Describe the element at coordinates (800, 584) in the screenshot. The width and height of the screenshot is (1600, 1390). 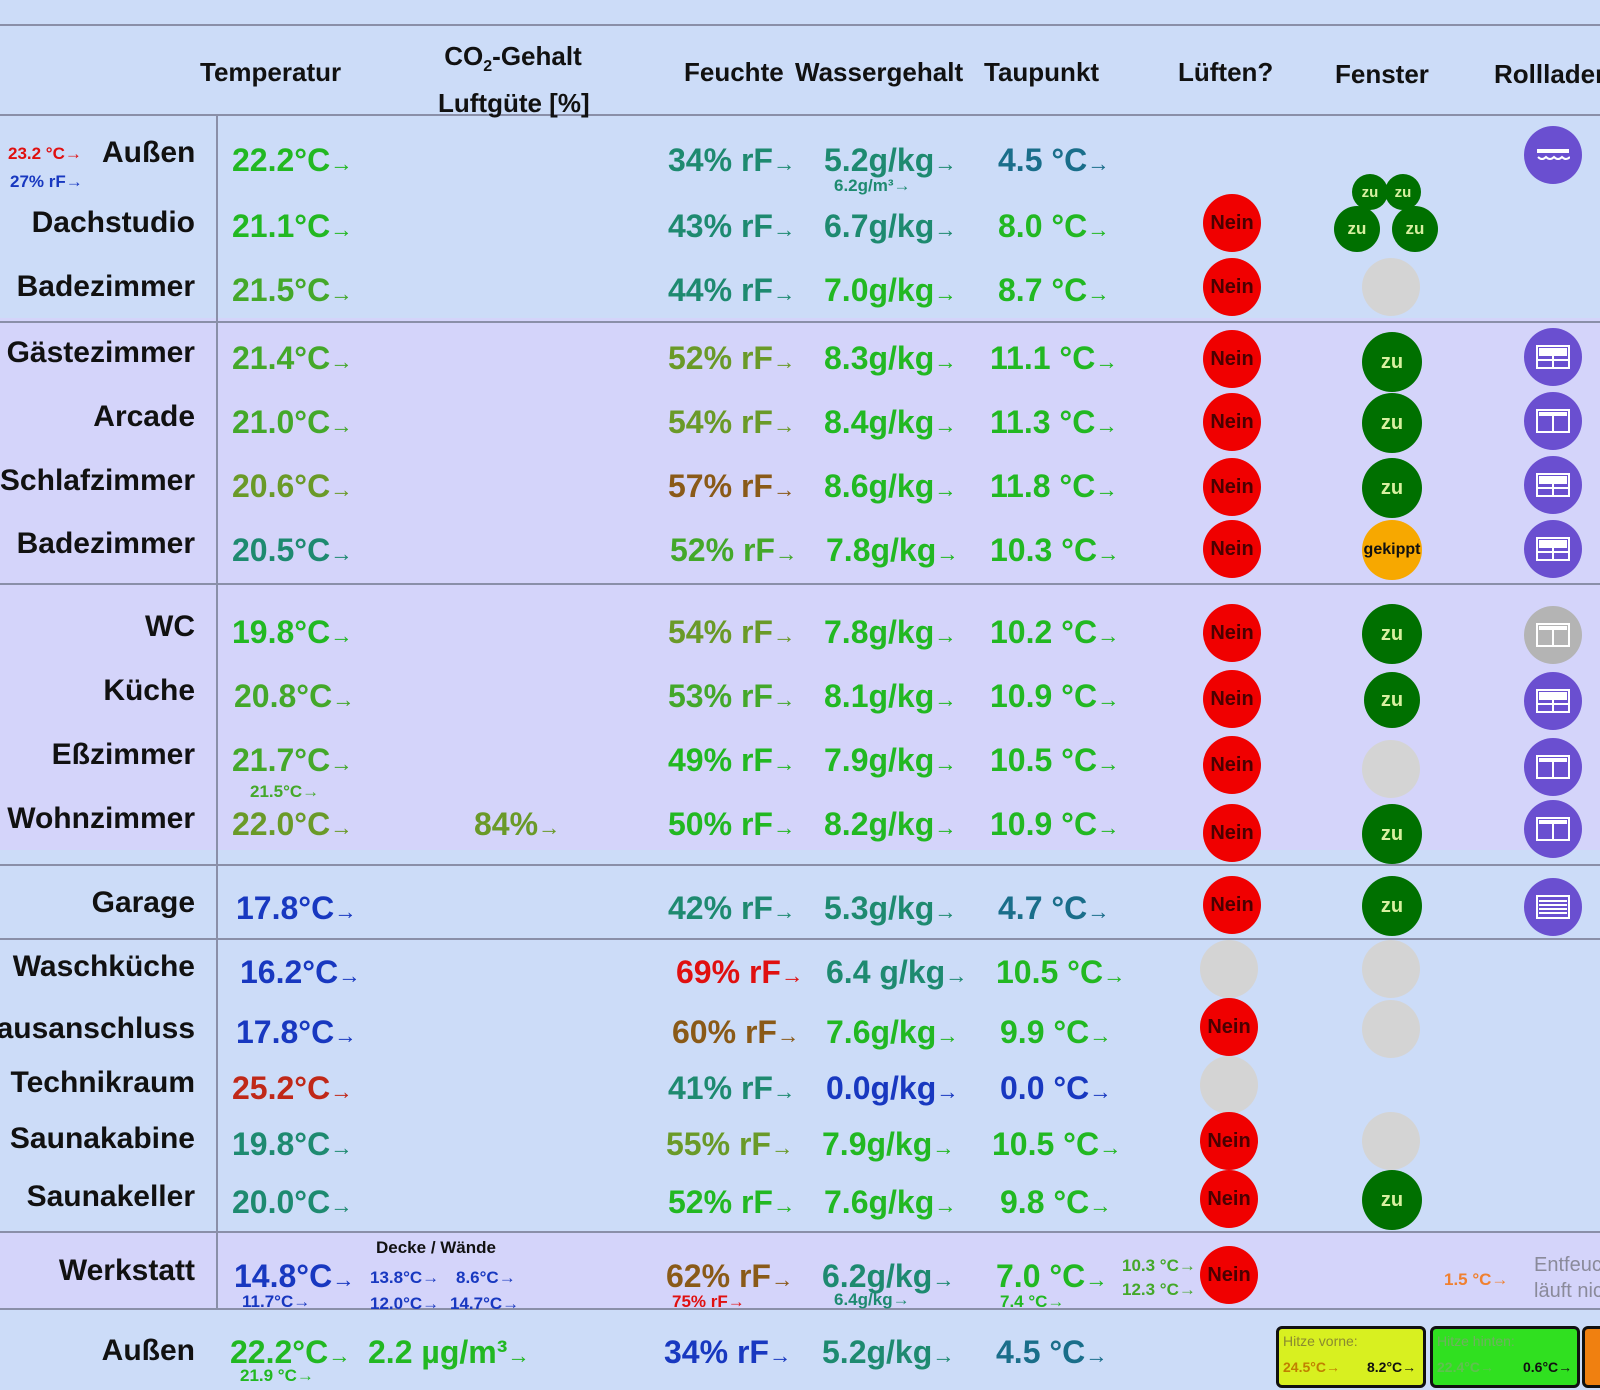
I see `divider` at that location.